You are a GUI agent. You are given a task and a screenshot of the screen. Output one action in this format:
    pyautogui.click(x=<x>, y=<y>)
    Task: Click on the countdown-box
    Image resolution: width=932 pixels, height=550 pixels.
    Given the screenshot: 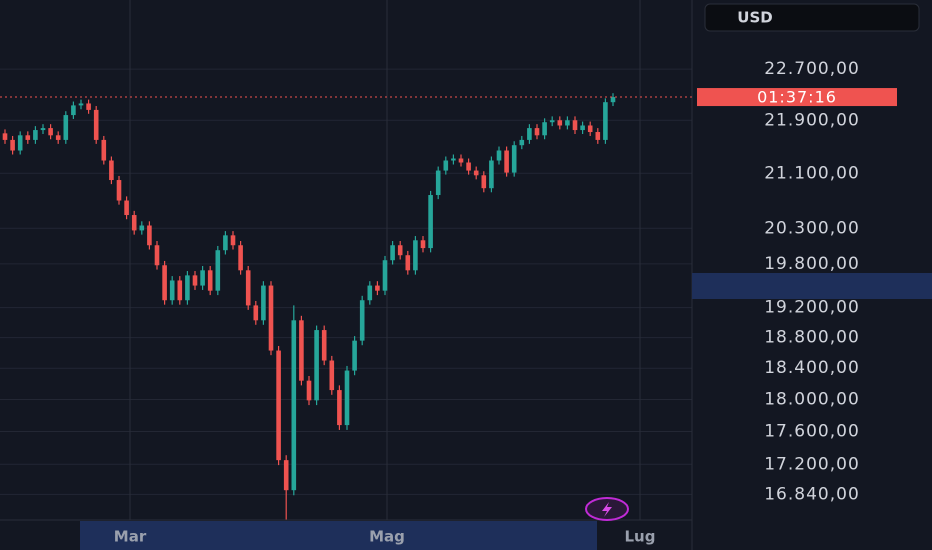 What is the action you would take?
    pyautogui.click(x=797, y=97)
    